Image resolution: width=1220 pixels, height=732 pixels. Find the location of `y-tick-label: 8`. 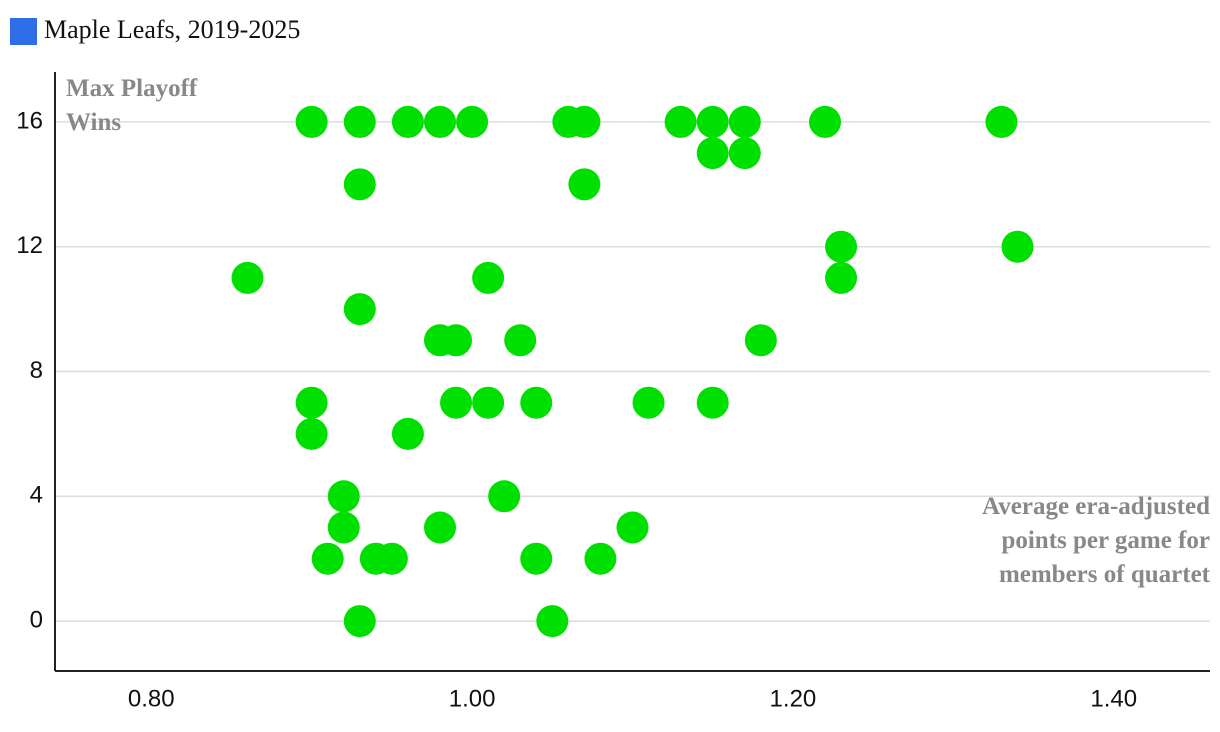

y-tick-label: 8 is located at coordinates (36, 370).